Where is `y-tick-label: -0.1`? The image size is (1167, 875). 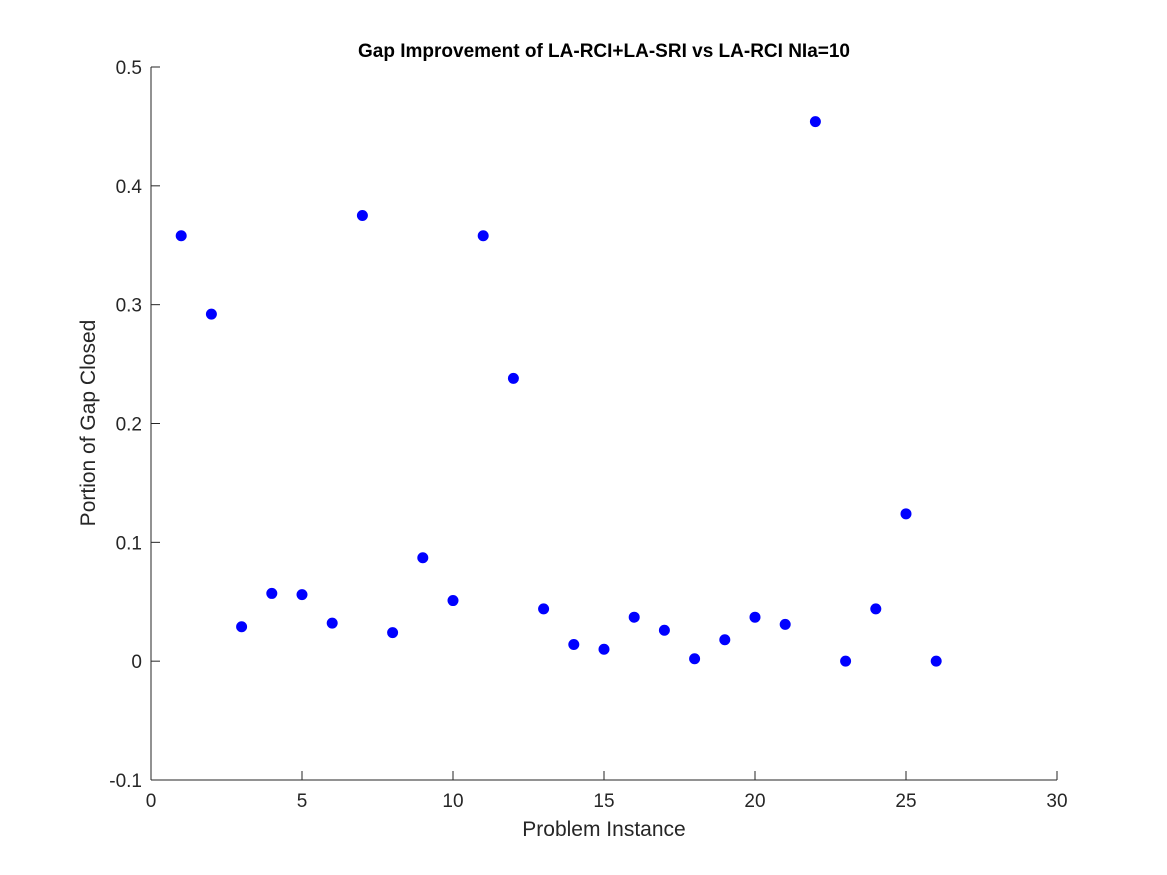
y-tick-label: -0.1 is located at coordinates (125, 781).